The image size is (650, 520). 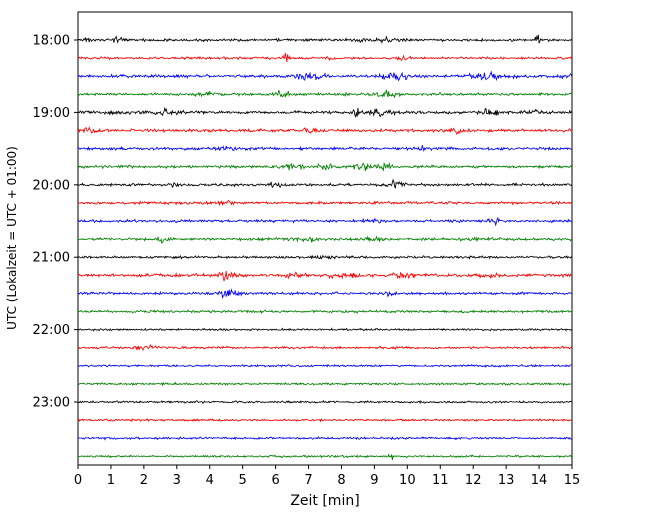 What do you see at coordinates (473, 480) in the screenshot?
I see `x-tick-label: 12` at bounding box center [473, 480].